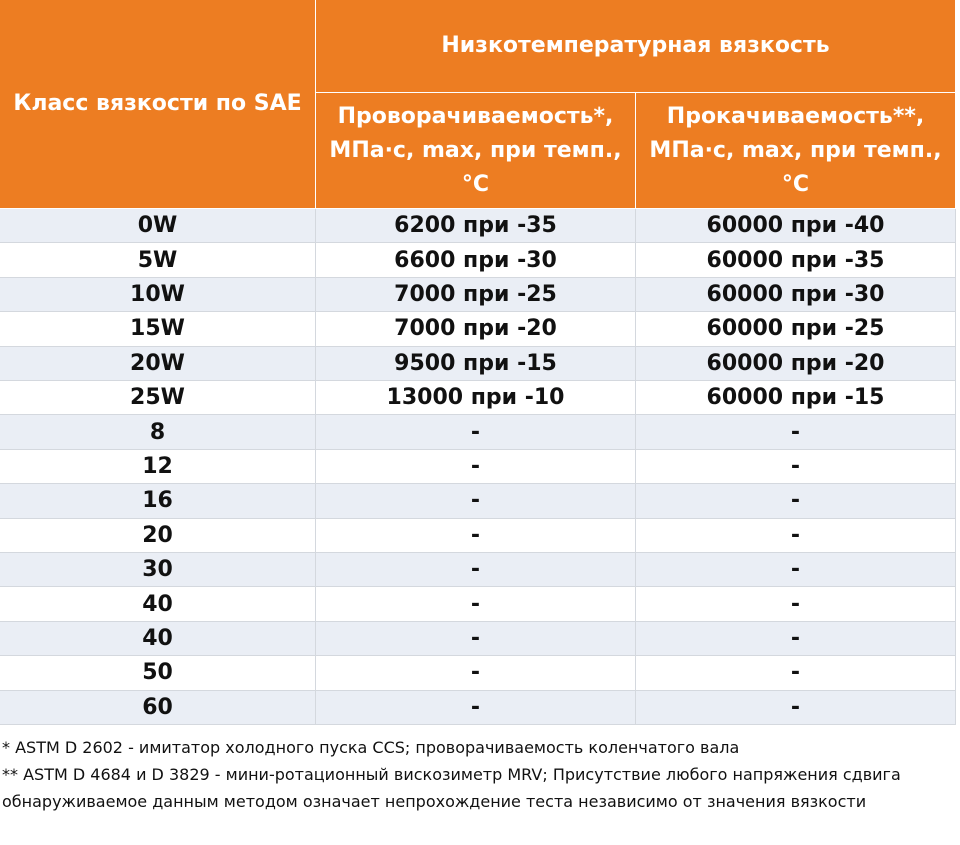 Image resolution: width=960 pixels, height=845 pixels. I want to click on table-cell: 10W, so click(158, 295).